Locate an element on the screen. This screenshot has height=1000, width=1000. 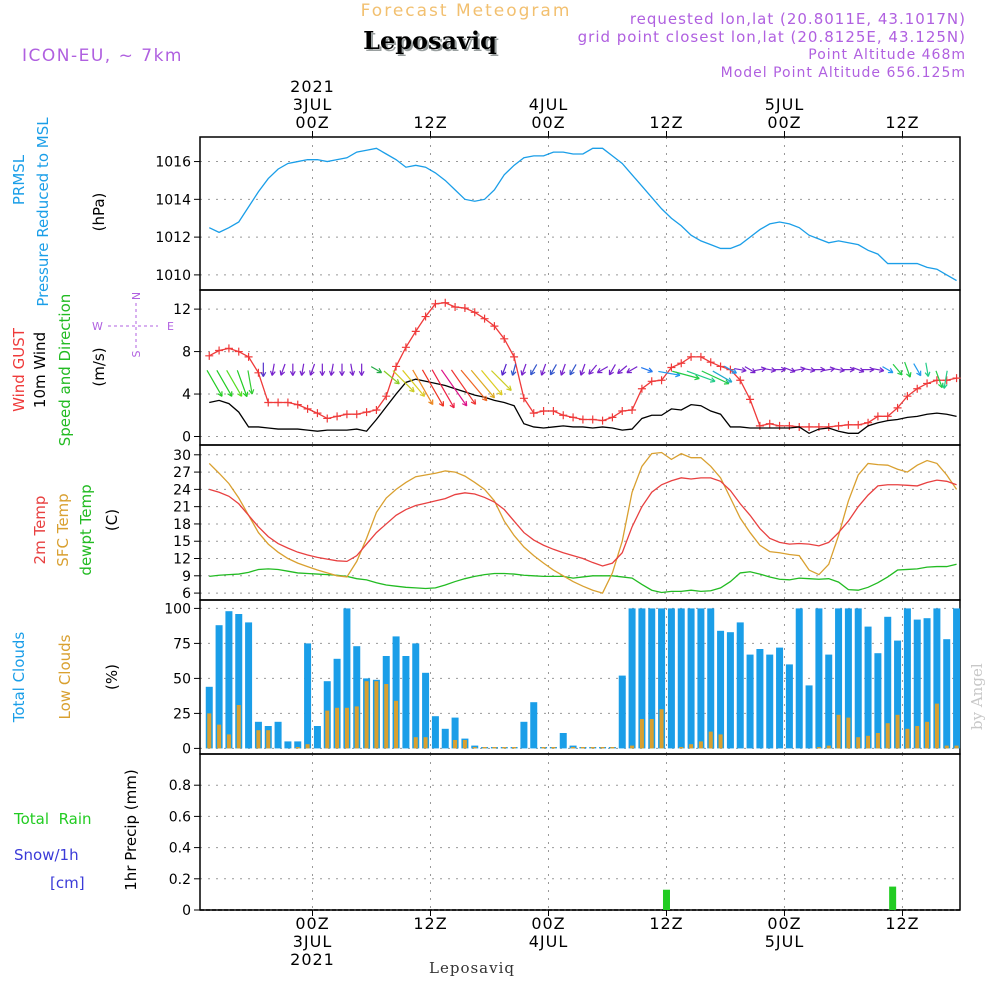
wind-dir-label: Speed and Direction is located at coordinates (65, 370).